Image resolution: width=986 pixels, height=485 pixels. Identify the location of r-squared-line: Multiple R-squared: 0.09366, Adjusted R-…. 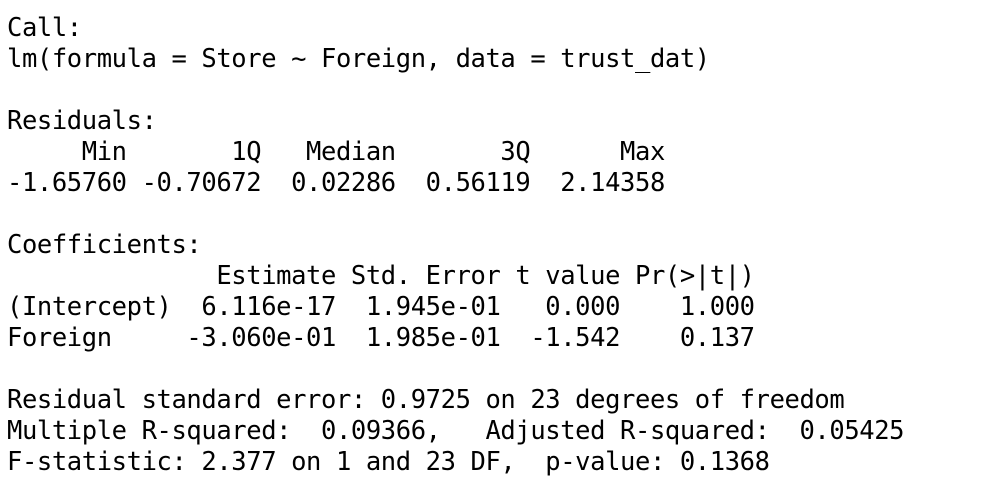
(463, 431).